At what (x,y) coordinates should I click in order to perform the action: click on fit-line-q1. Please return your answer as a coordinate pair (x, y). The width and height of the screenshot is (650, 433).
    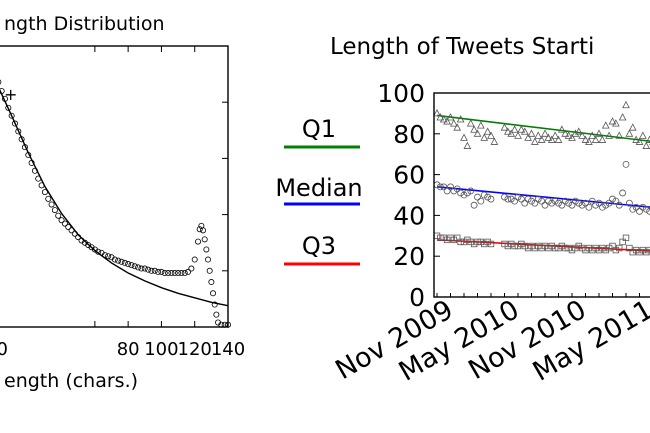
    Looking at the image, I should click on (543, 128).